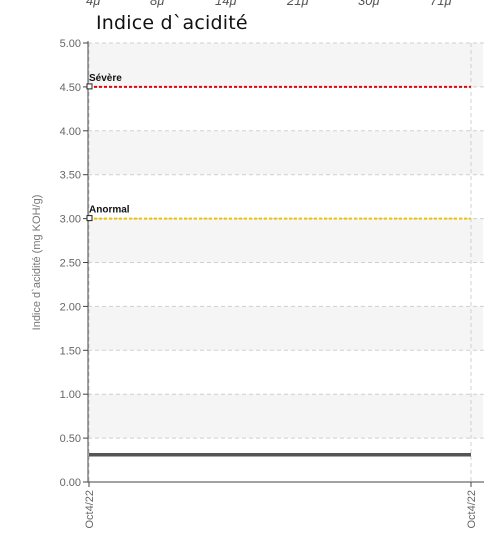  Describe the element at coordinates (105, 78) in the screenshot. I see `threshold-label: Sévère` at that location.